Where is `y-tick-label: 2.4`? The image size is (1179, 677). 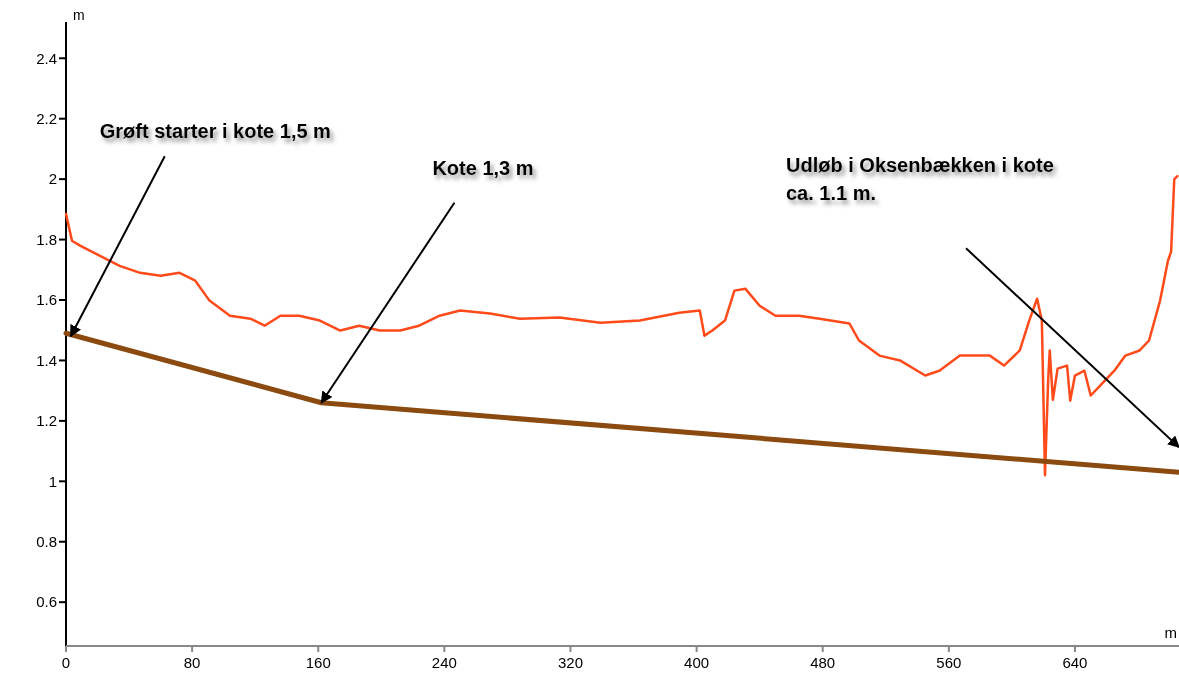 y-tick-label: 2.4 is located at coordinates (46, 58).